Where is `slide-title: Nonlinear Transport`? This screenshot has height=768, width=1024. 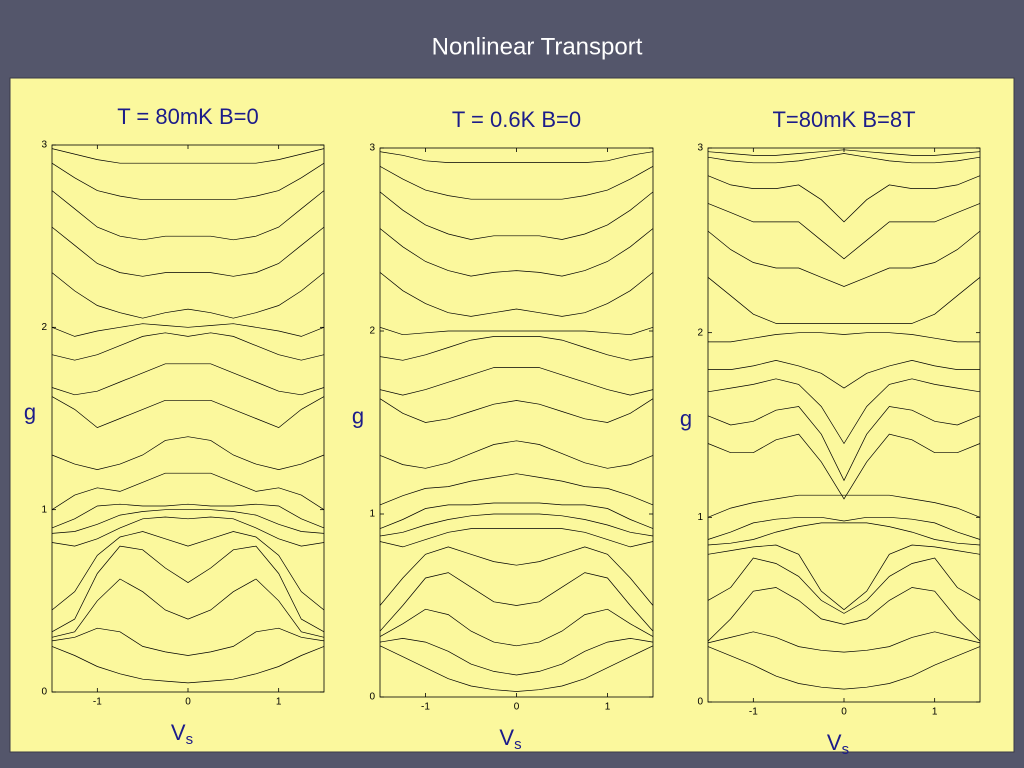 slide-title: Nonlinear Transport is located at coordinates (537, 46).